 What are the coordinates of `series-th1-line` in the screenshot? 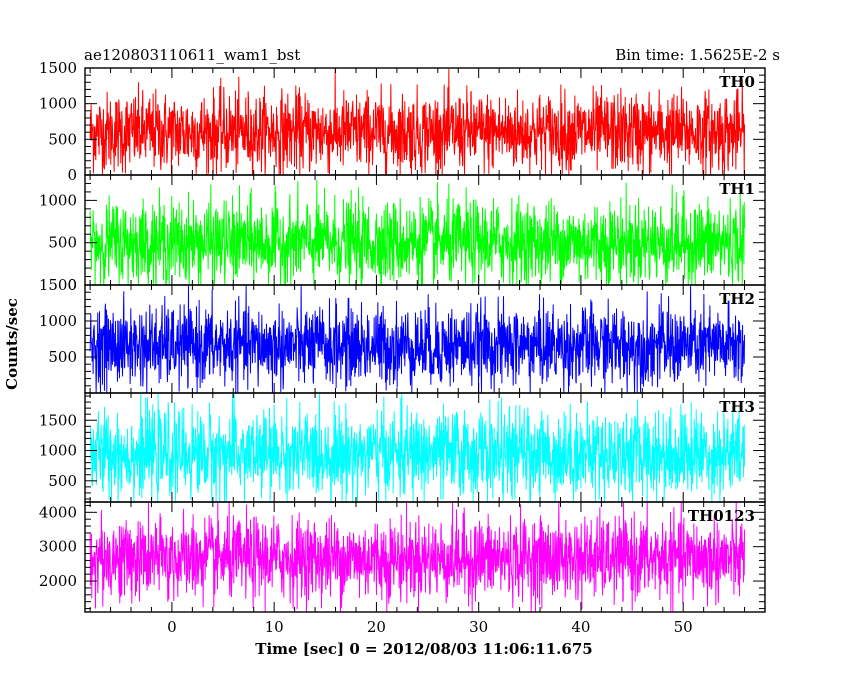 It's located at (417, 232).